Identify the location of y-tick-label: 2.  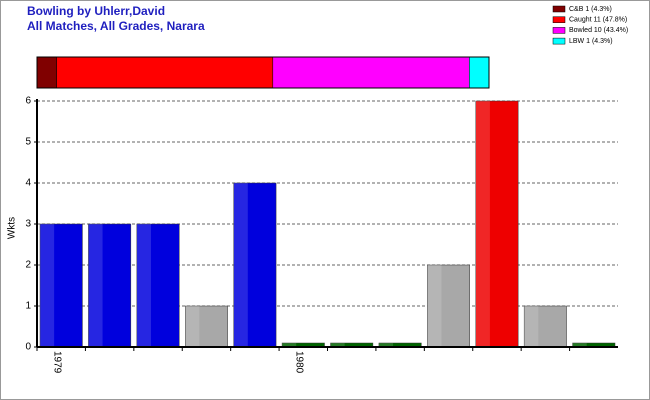
(28, 265).